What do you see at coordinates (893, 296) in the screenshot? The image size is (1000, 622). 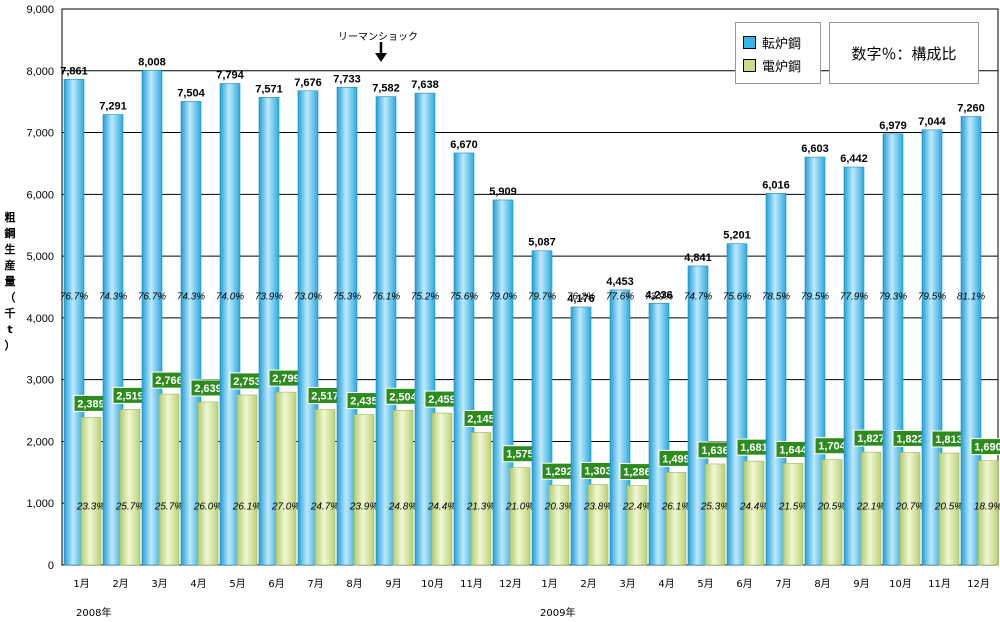 I see `share-label-bof: 79.3%` at bounding box center [893, 296].